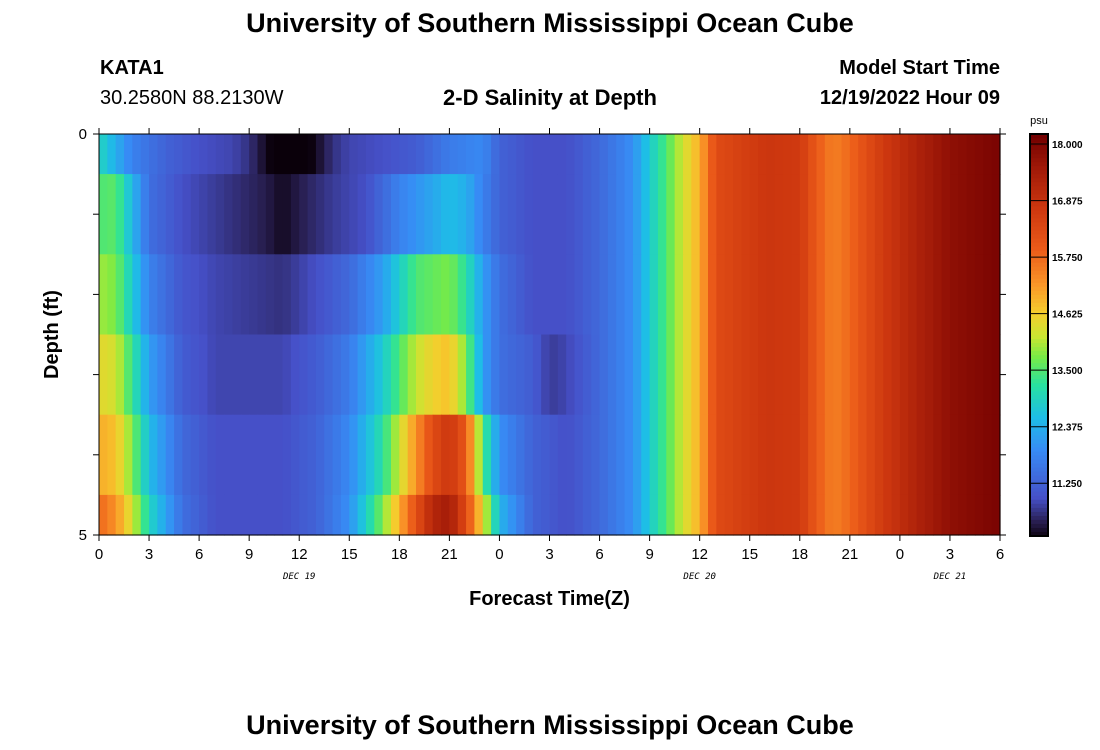 The image size is (1100, 750). I want to click on x-tick-label: 12, so click(699, 554).